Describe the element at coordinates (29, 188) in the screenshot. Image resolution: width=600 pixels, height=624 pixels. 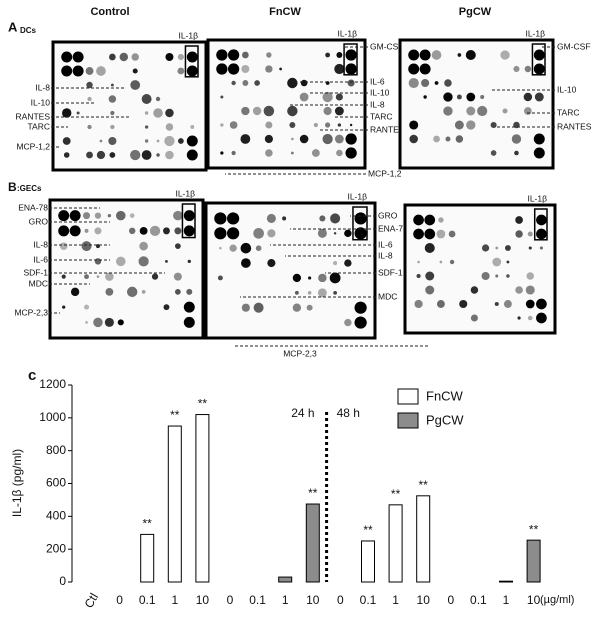
I see `panel-group: :GECs` at that location.